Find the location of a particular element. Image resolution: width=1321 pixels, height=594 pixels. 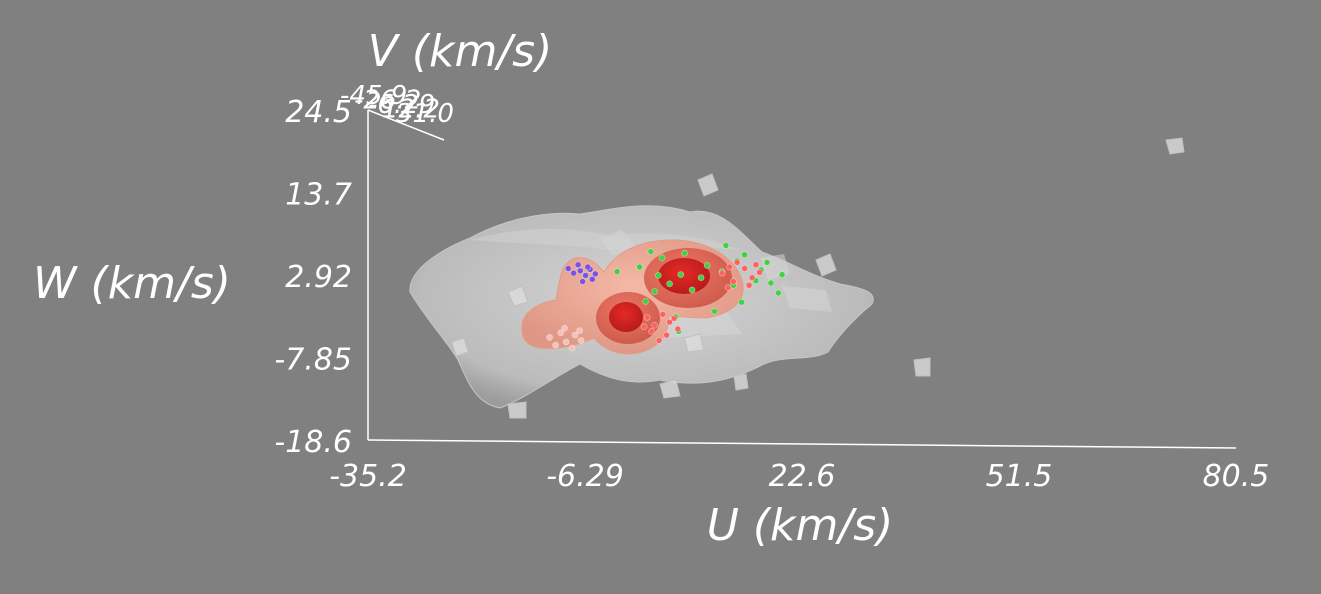

x-tick-label: 80.5 is located at coordinates (1236, 476).